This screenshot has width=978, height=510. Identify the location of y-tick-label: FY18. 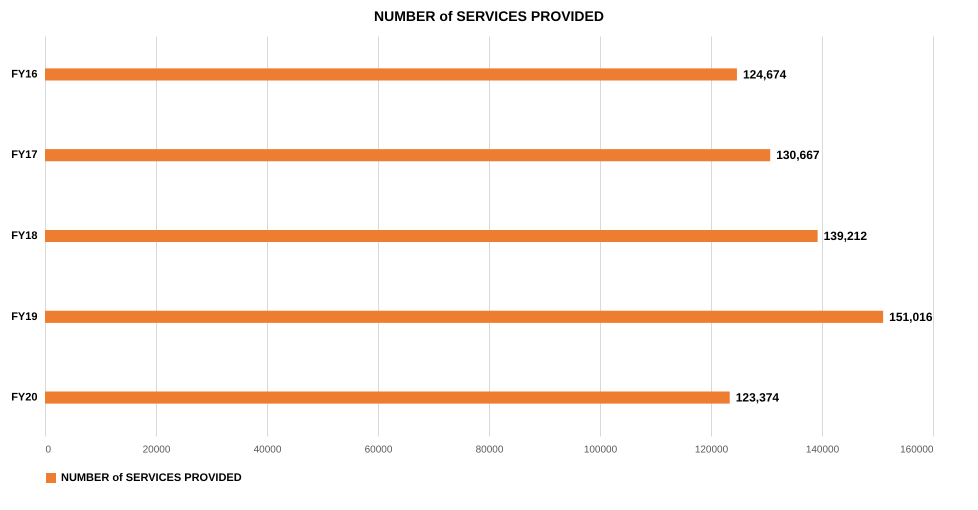
(24, 236).